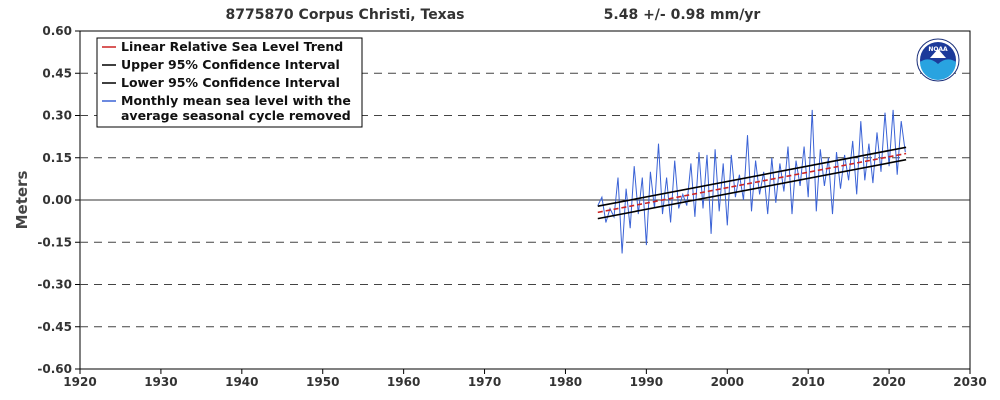  I want to click on y-axis: 0.60 0.45 0.30 0.15 0.00 -0.15 -0.30 -0.45 -0.60, so click(58, 200).